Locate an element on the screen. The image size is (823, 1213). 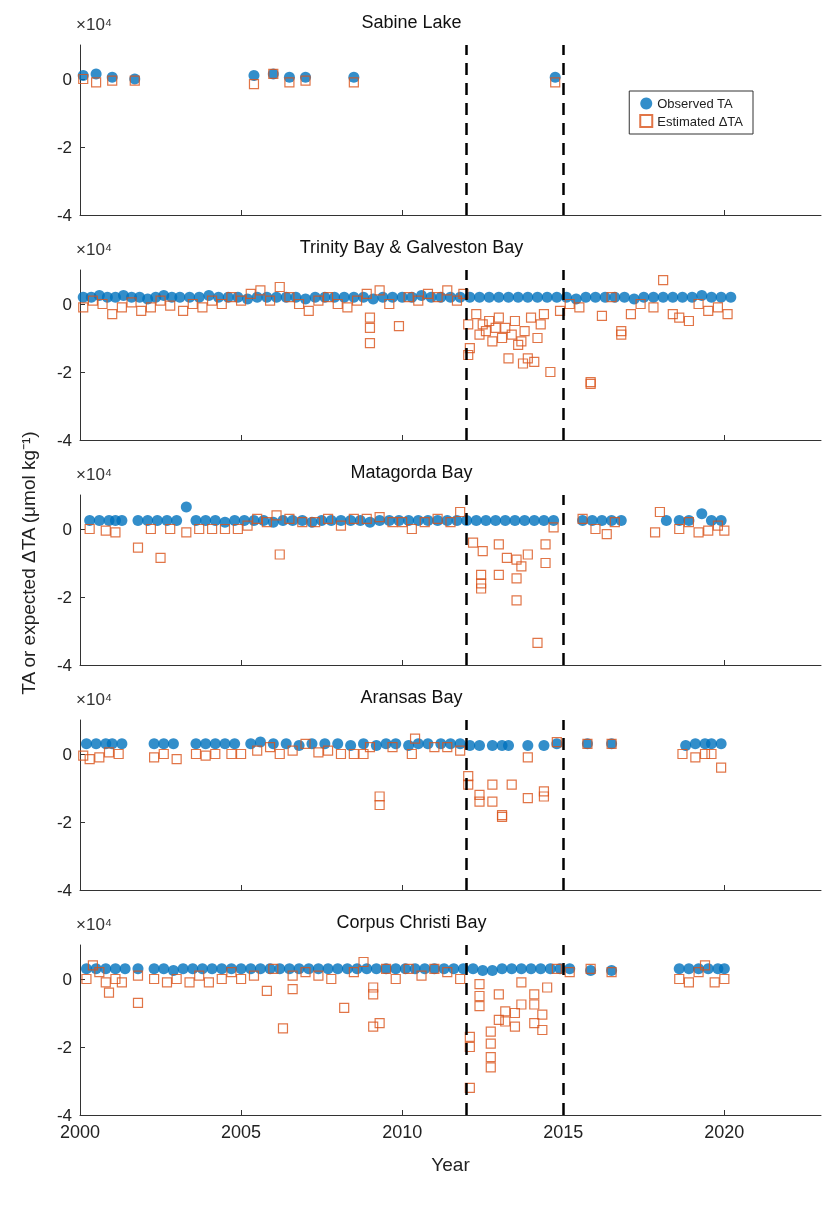
chart-title: Corpus Christi Bay is located at coordinates (411, 922).